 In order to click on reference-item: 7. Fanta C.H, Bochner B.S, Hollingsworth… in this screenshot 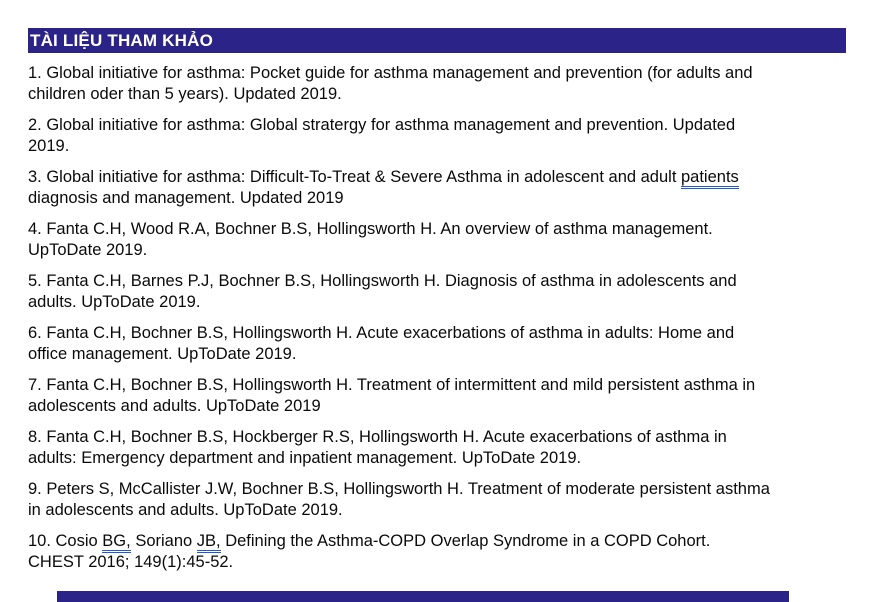, I will do `click(439, 396)`.